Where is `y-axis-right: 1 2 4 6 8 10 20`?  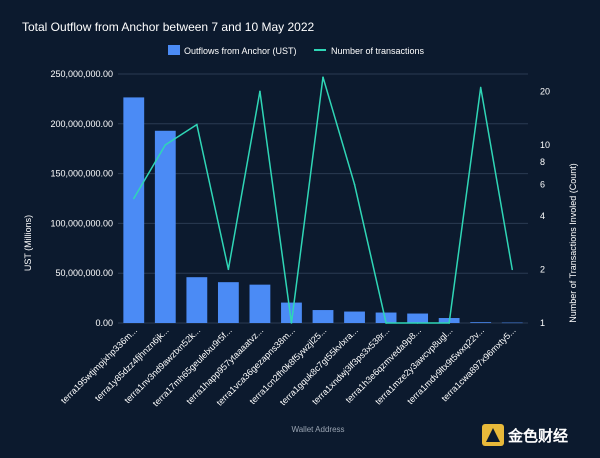
y-axis-right: 1 2 4 6 8 10 20 is located at coordinates (545, 207).